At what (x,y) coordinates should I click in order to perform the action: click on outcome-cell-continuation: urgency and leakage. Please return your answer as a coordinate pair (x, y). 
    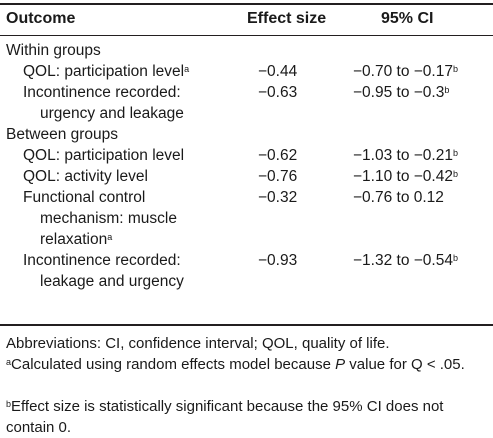
    Looking at the image, I should click on (112, 113).